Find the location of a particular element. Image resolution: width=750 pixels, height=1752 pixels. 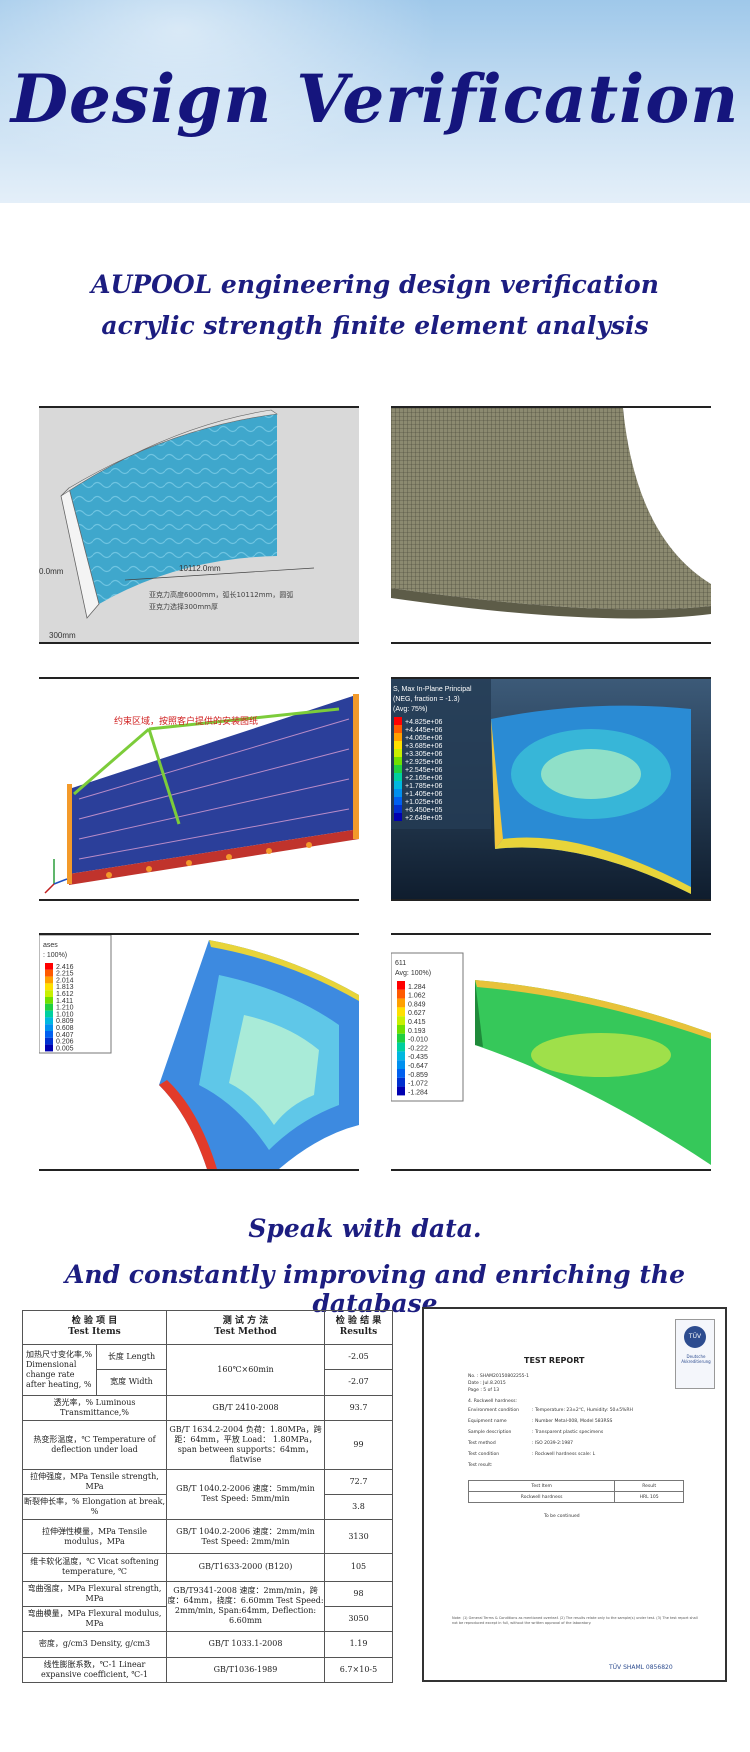

header-result-cn: 检 验 结 果 is located at coordinates (358, 1321).